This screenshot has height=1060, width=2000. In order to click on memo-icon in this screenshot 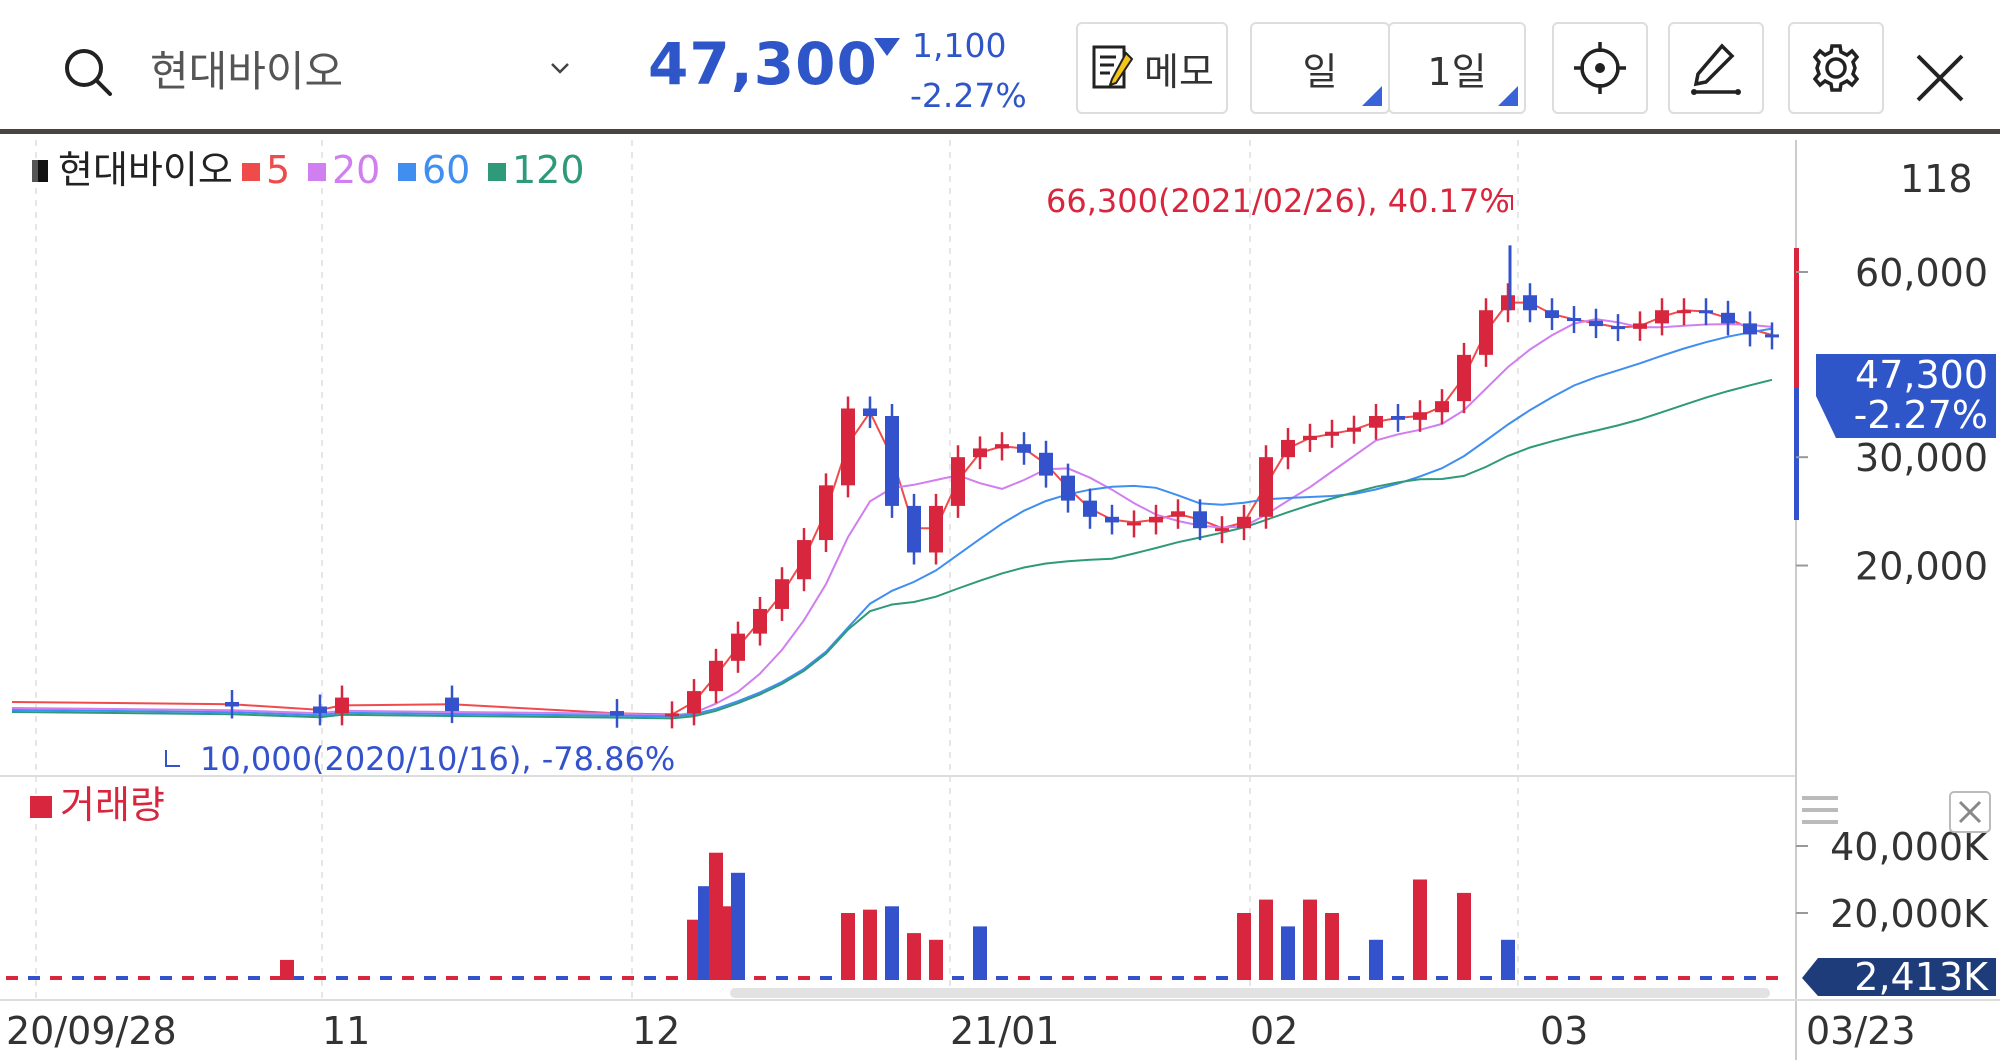, I will do `click(1113, 67)`.